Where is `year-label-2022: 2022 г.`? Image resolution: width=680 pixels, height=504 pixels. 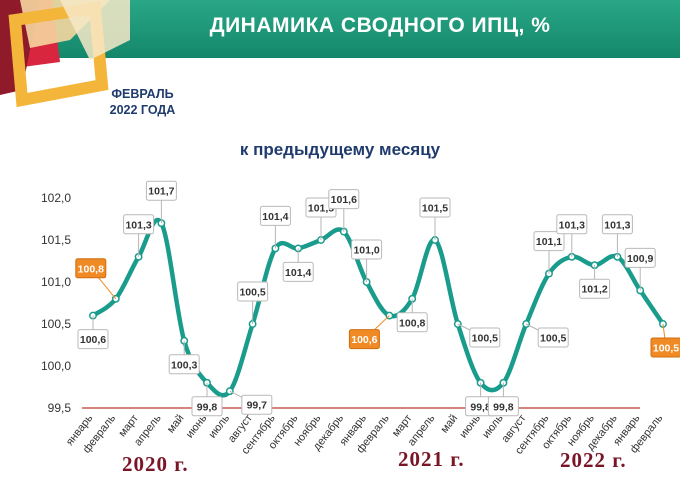 year-label-2022: 2022 г. is located at coordinates (593, 460).